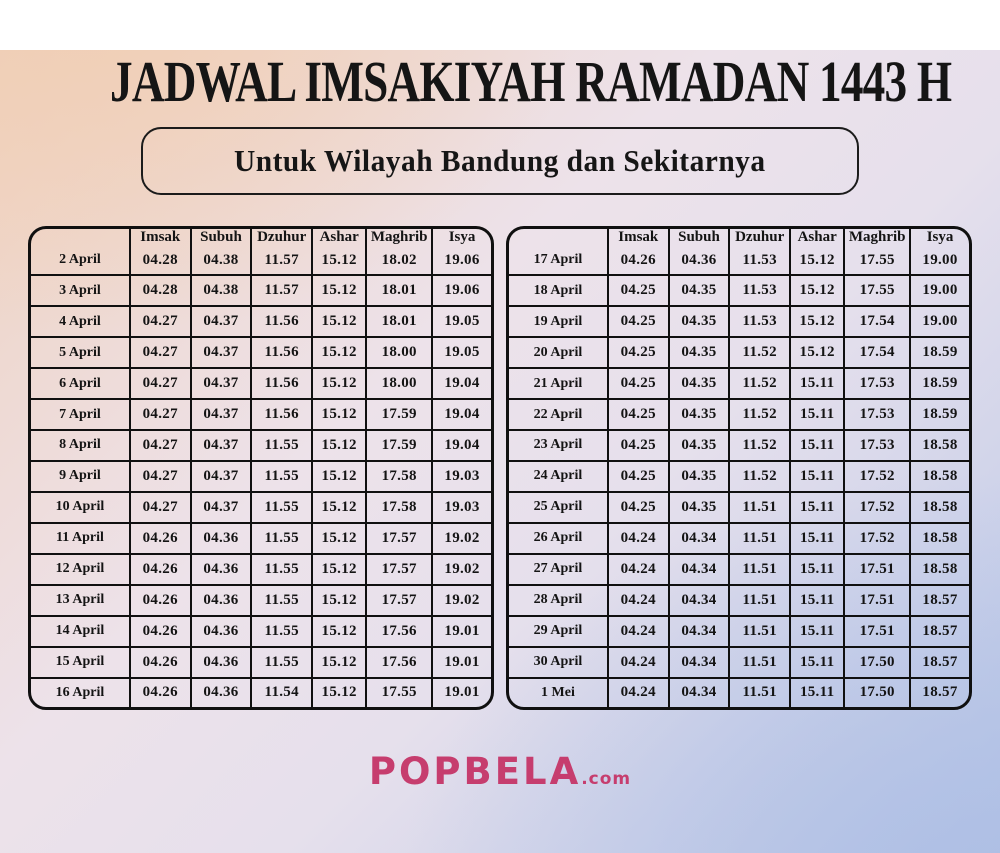 This screenshot has height=853, width=1000. Describe the element at coordinates (461, 475) in the screenshot. I see `time-cell-isya: 19.03` at that location.